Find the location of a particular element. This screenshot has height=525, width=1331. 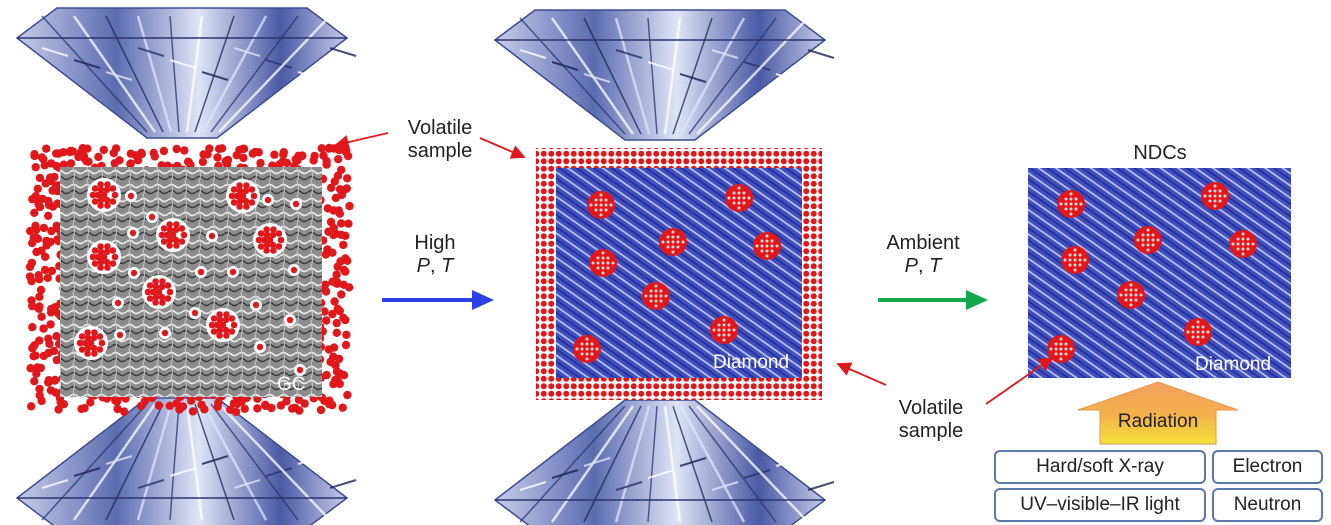

ambient-pt-arrow is located at coordinates (933, 300).